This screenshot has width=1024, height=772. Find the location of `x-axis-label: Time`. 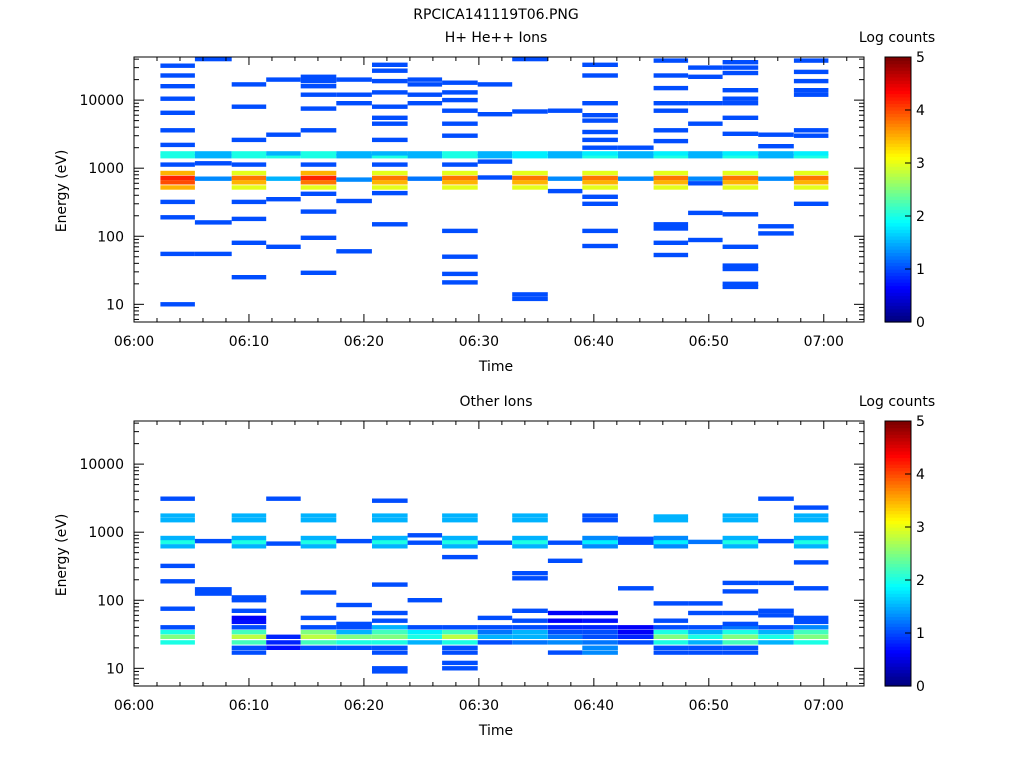

x-axis-label: Time is located at coordinates (495, 731).